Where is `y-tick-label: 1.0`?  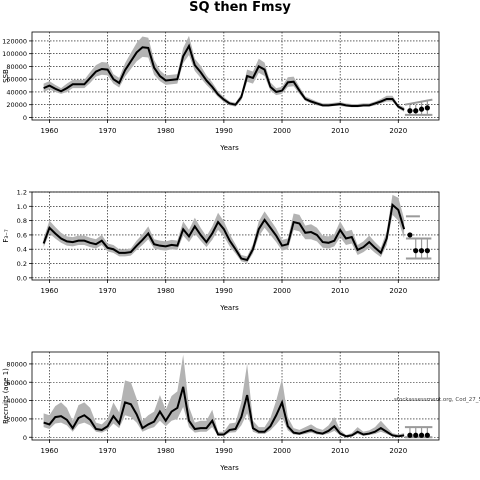
y-tick-label: 1.0 is located at coordinates (22, 207).